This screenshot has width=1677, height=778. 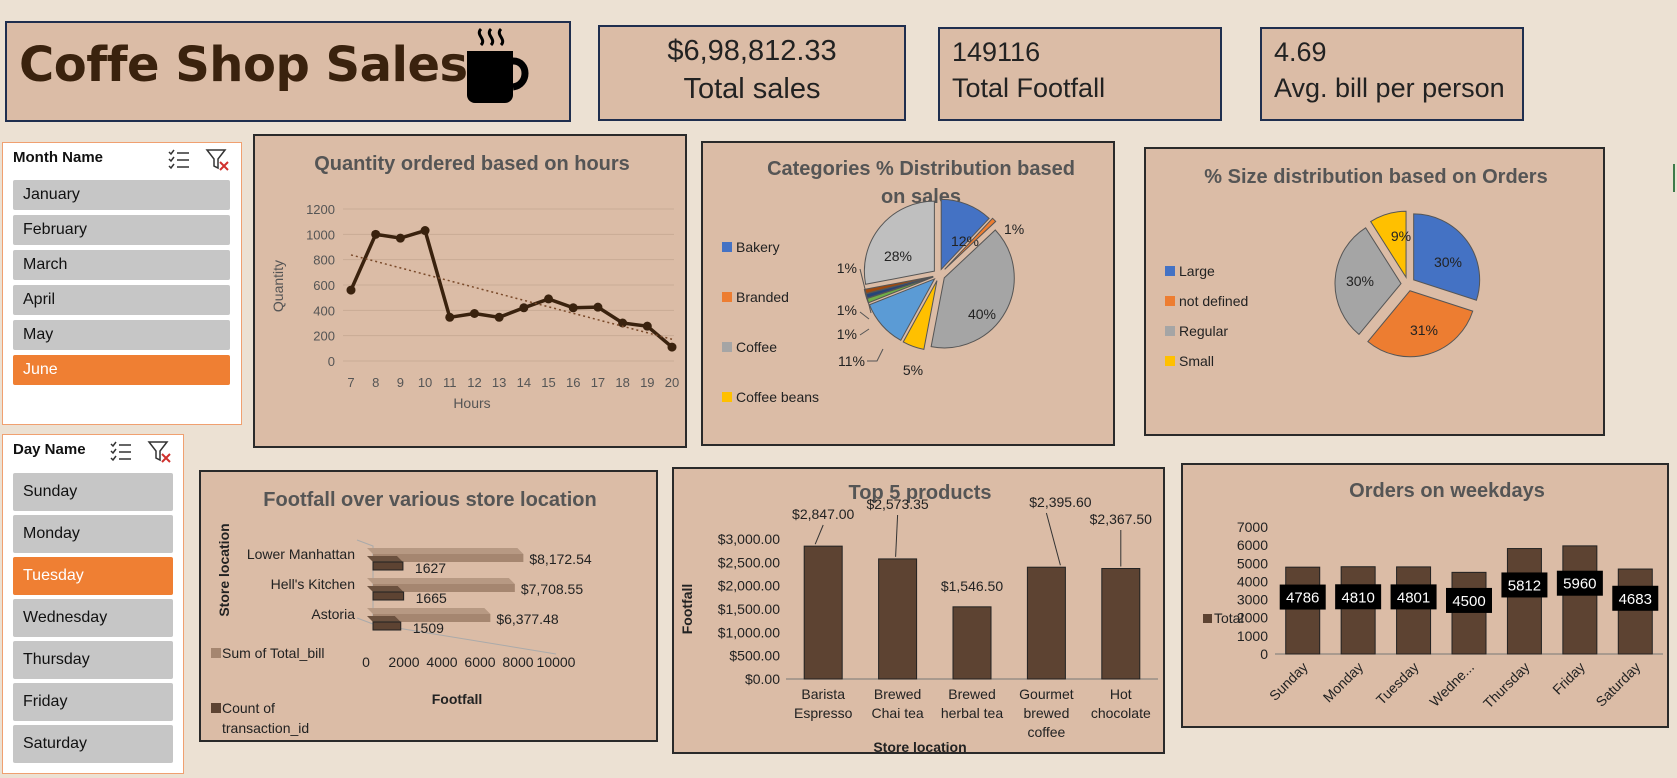 I want to click on x-tick-label: 10, so click(x=425, y=382).